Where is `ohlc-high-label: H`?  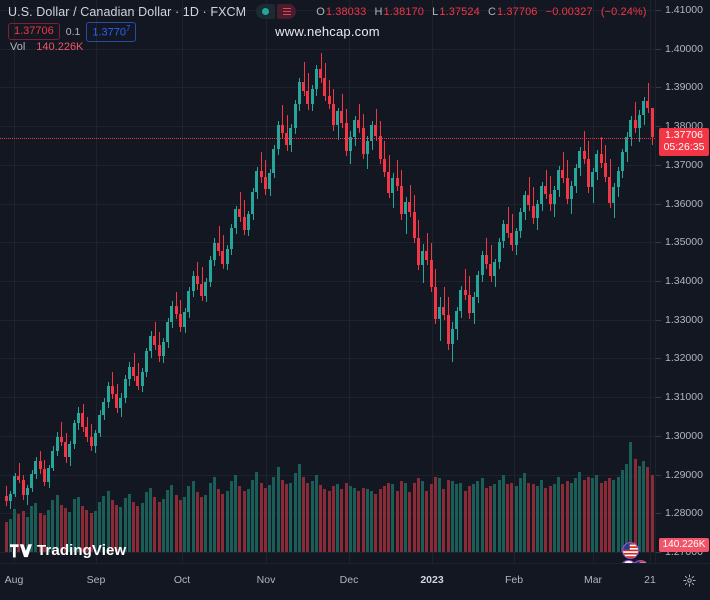
ohlc-high-label: H is located at coordinates (378, 11).